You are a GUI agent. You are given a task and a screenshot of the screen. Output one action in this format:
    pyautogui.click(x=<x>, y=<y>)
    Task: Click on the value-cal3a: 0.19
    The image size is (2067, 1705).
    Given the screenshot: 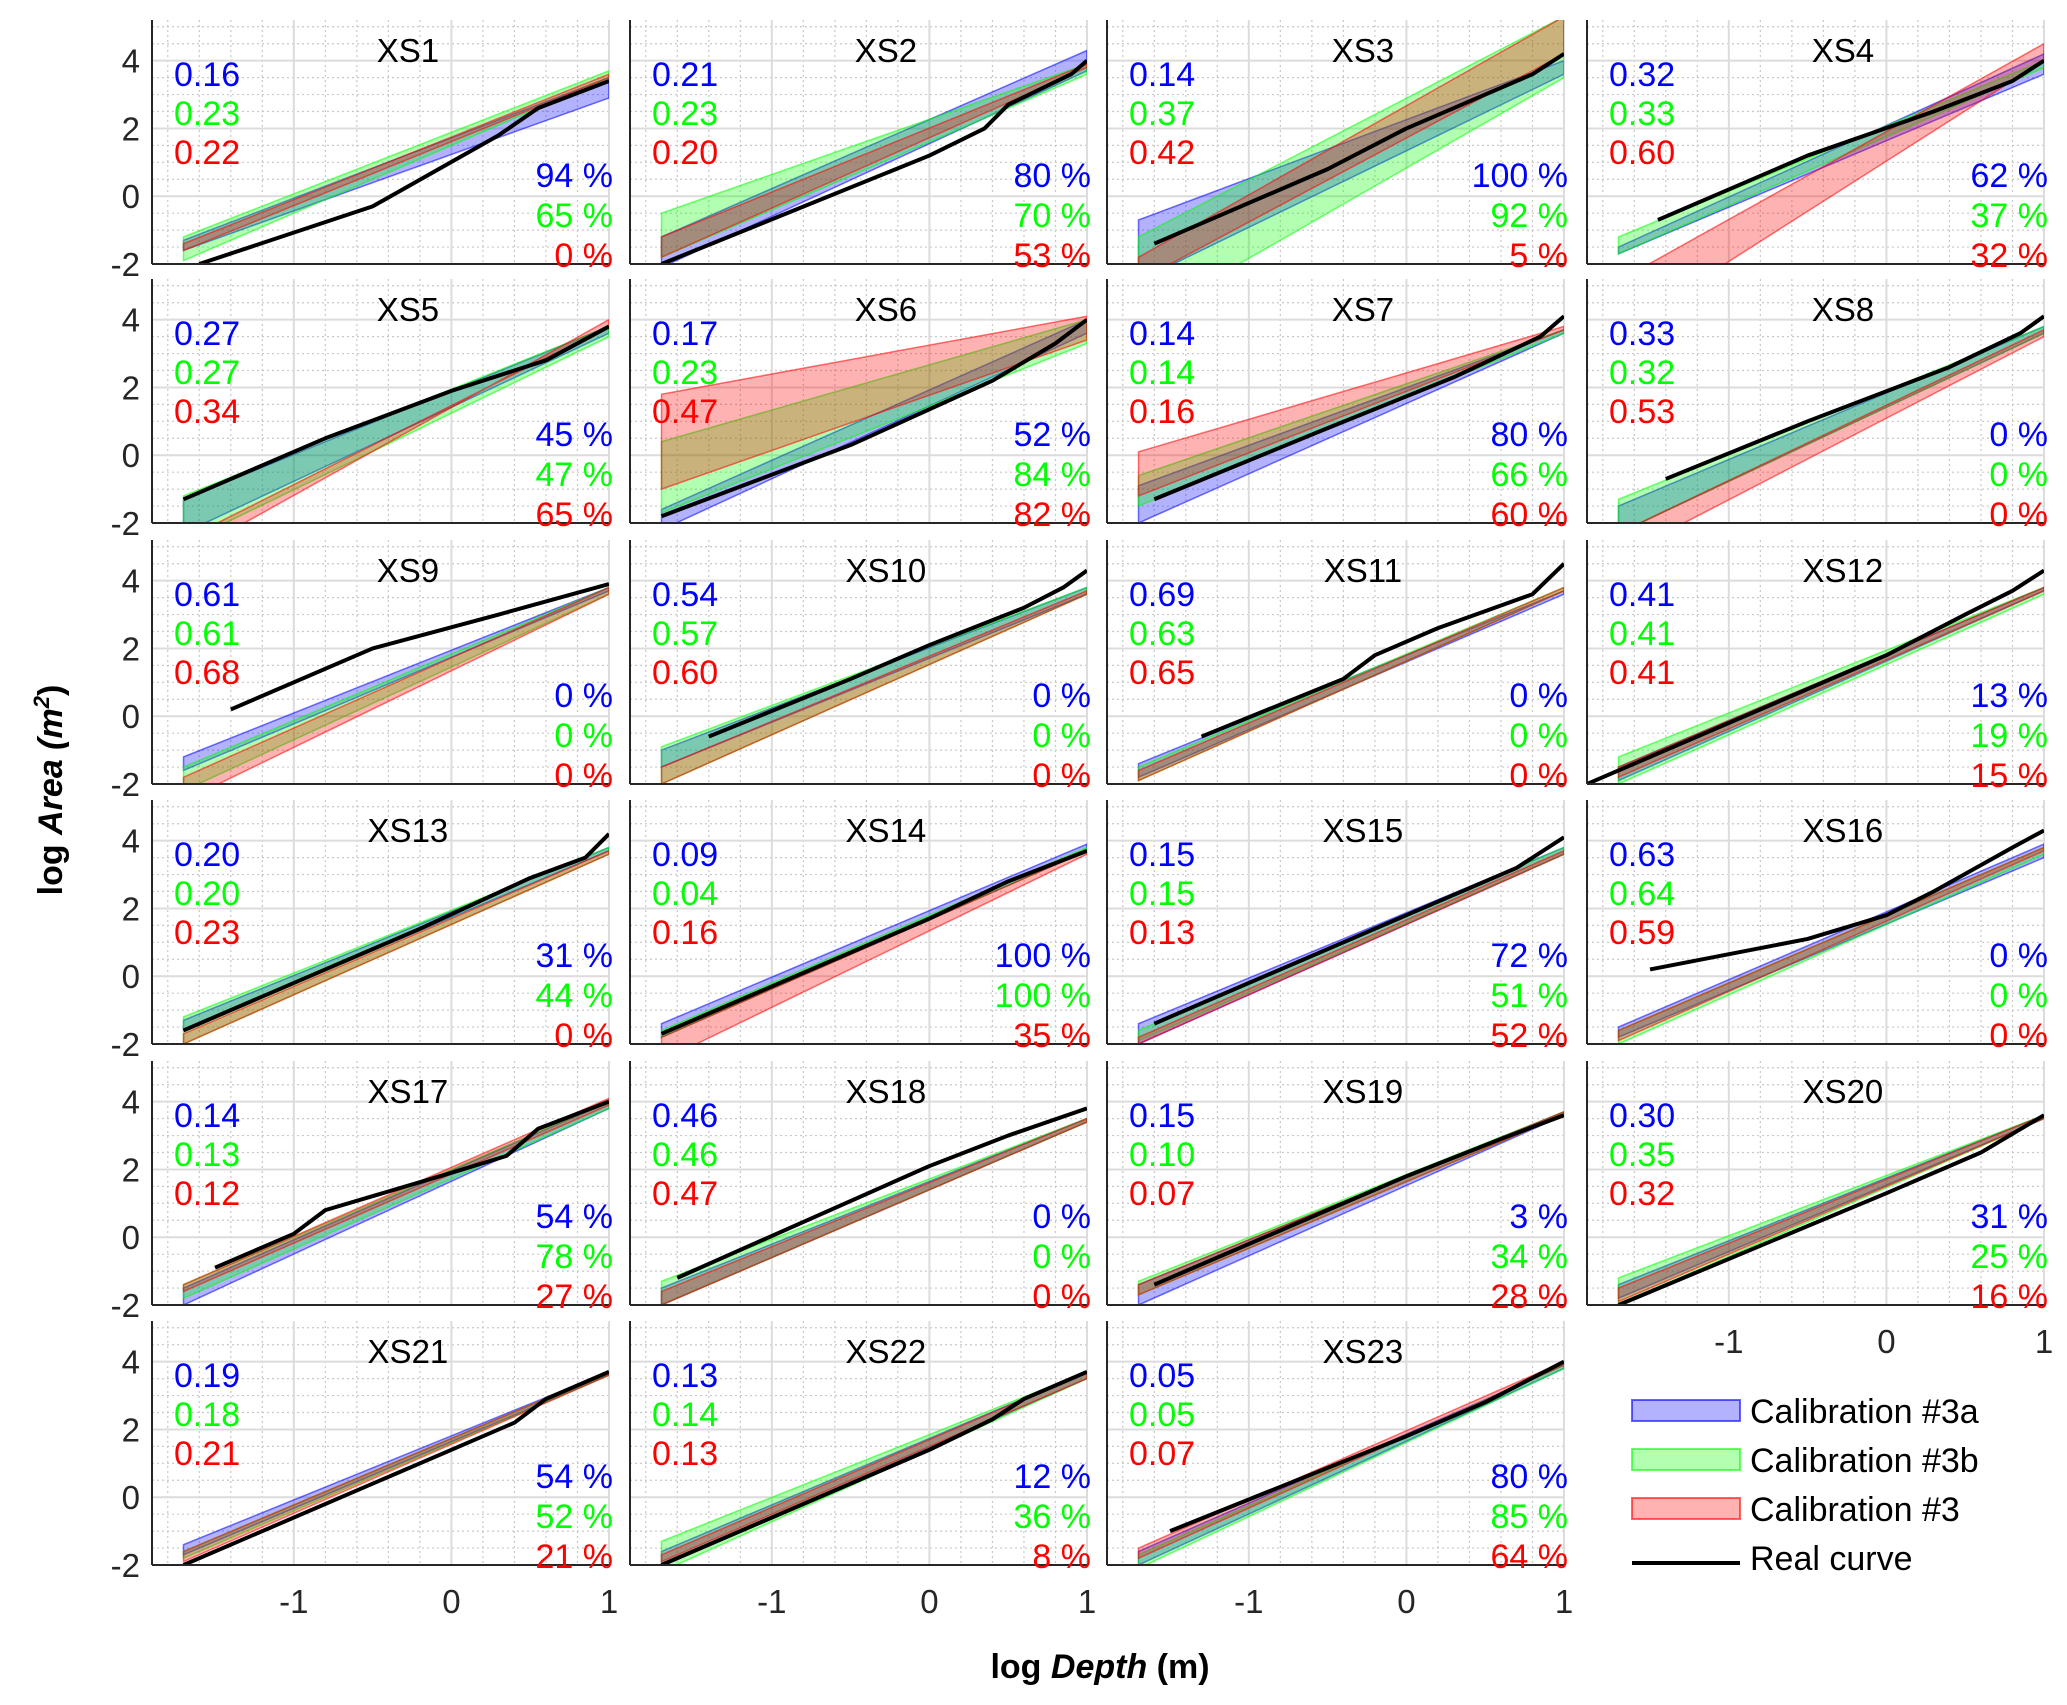 What is the action you would take?
    pyautogui.click(x=207, y=1376)
    